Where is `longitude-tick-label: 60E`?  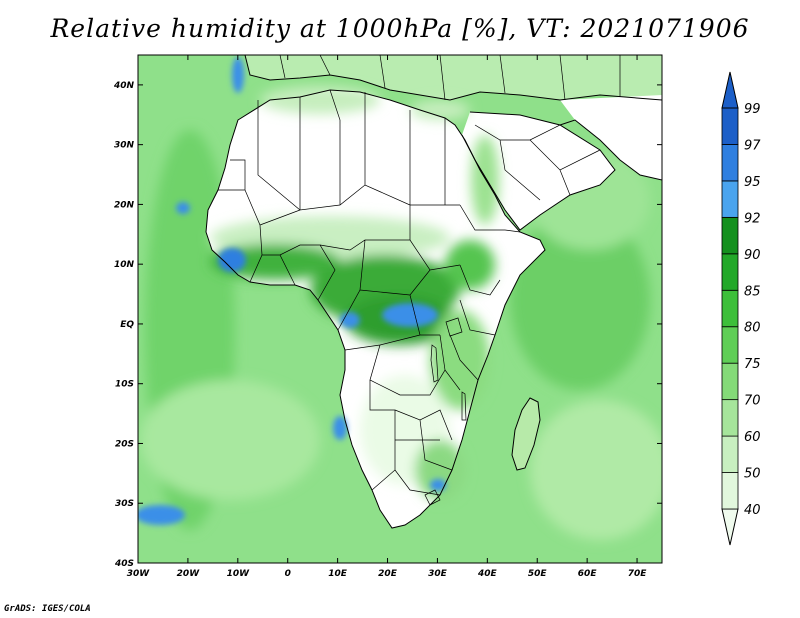
longitude-tick-label: 60E is located at coordinates (588, 574).